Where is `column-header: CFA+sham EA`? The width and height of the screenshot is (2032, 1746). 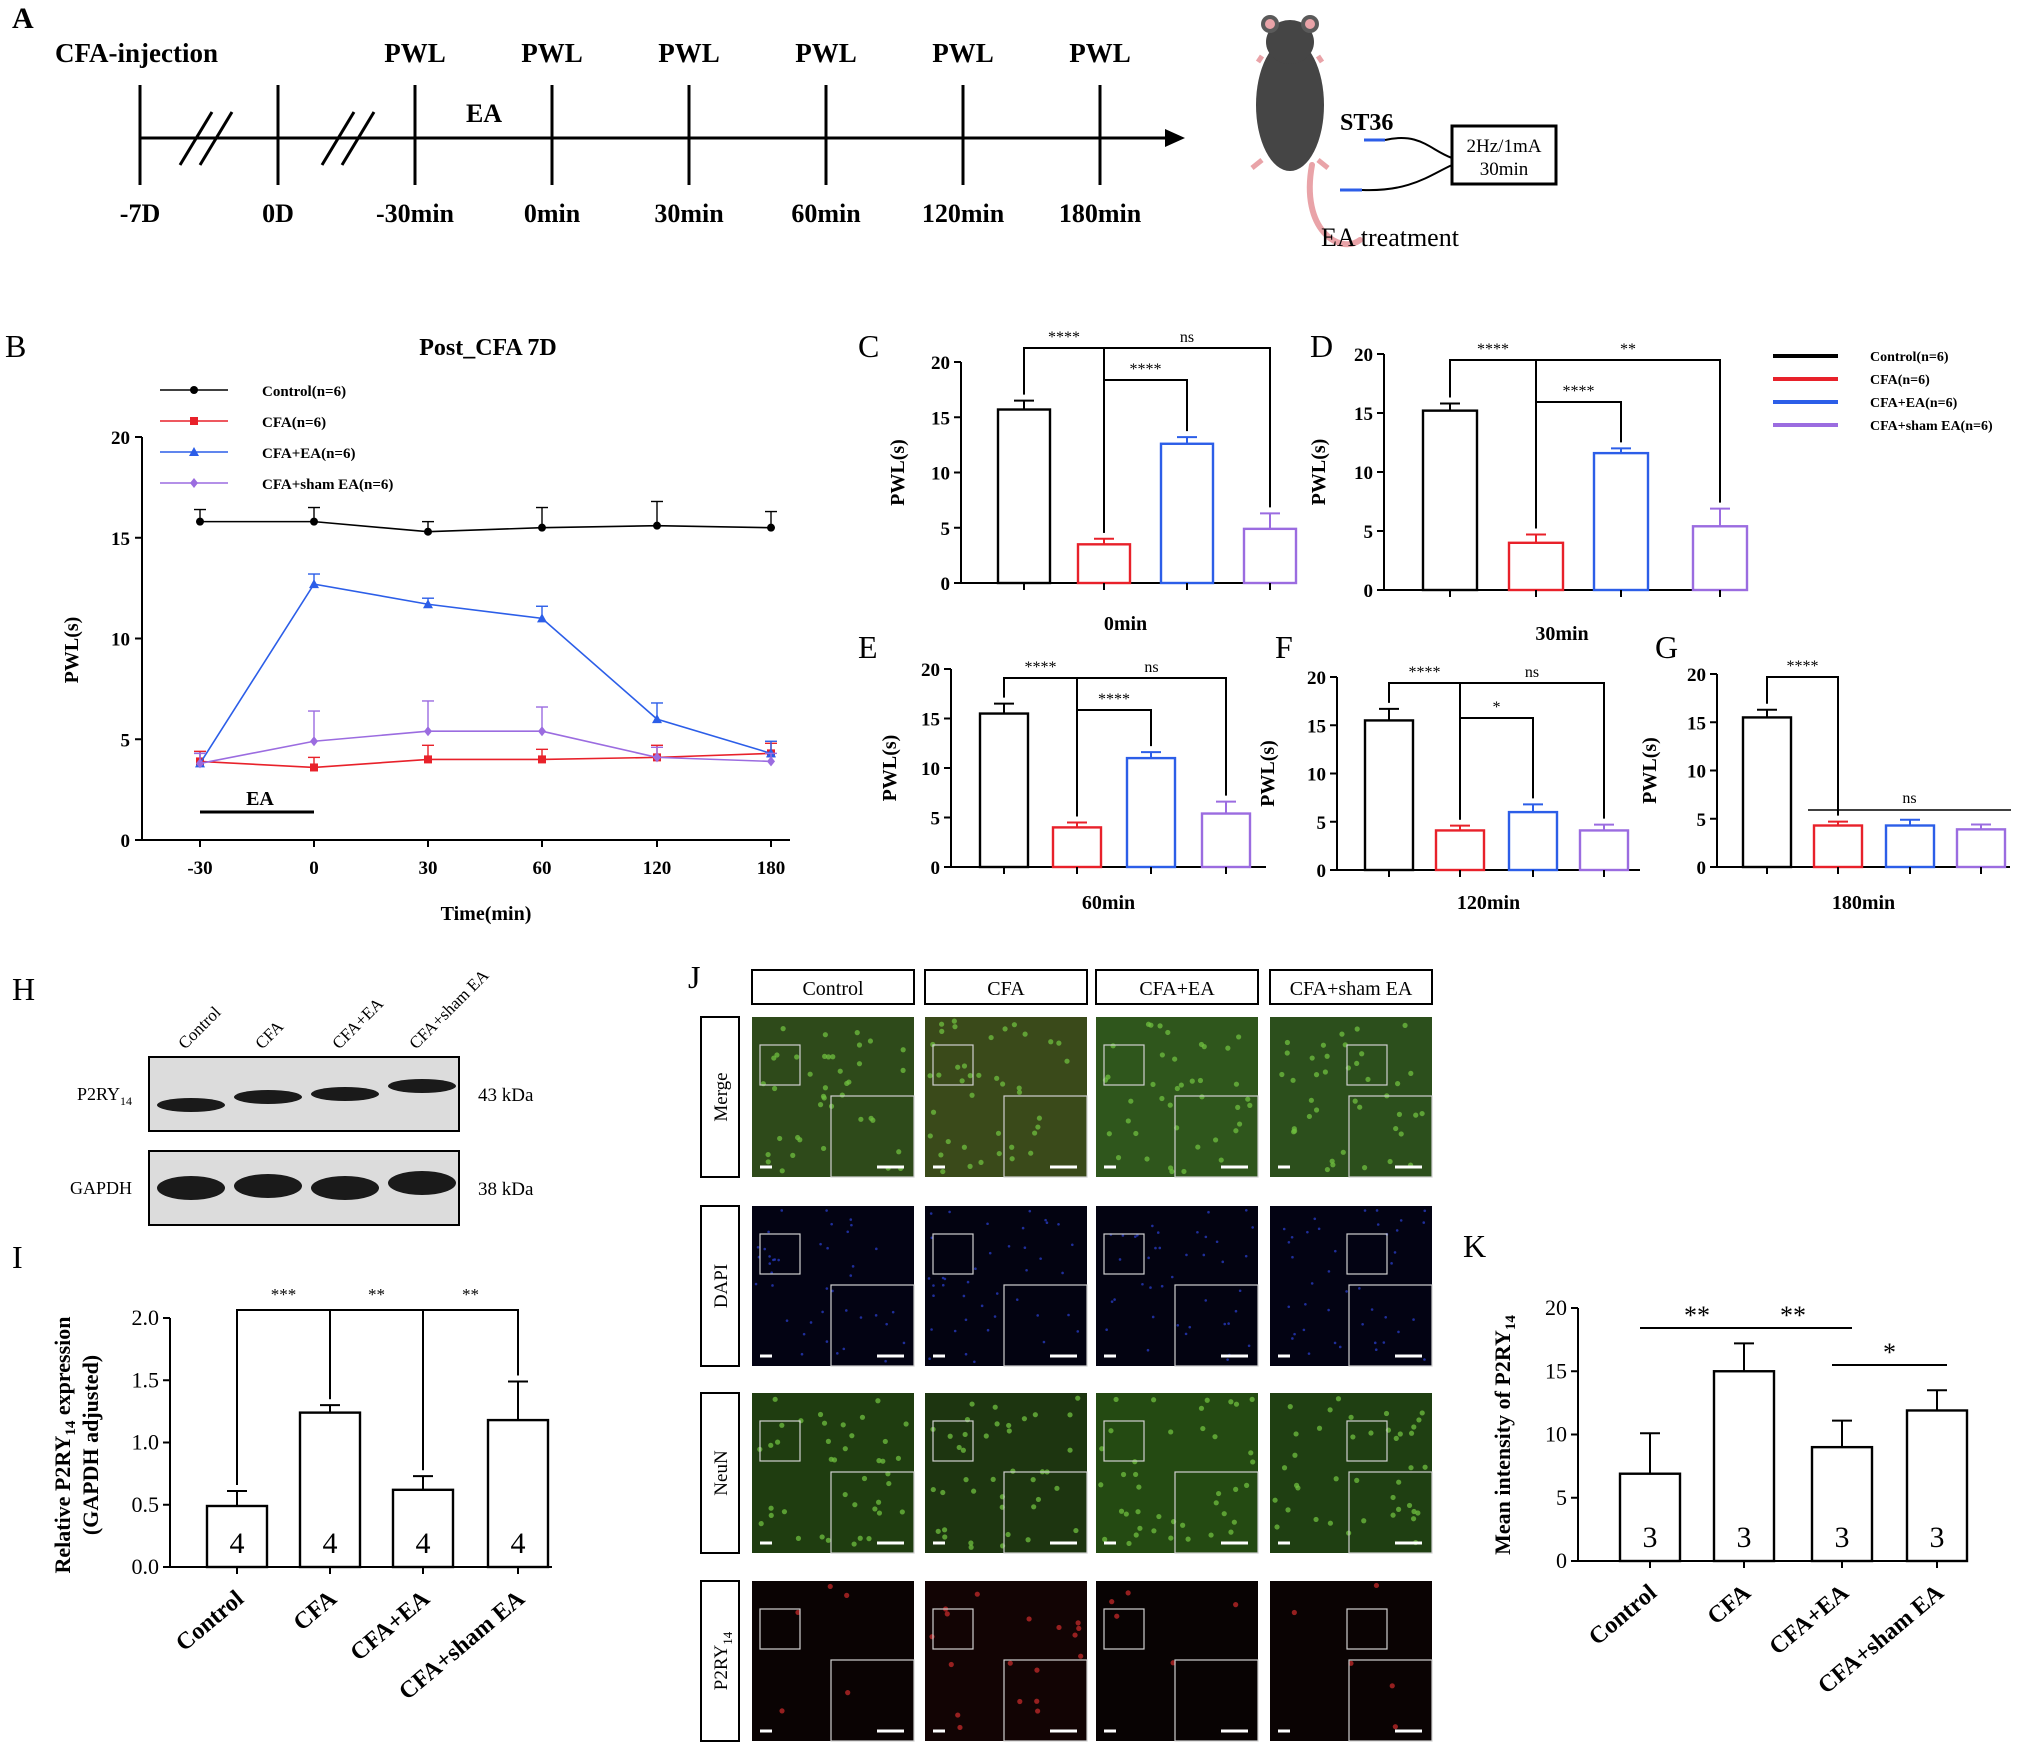
column-header: CFA+sham EA is located at coordinates (1351, 989).